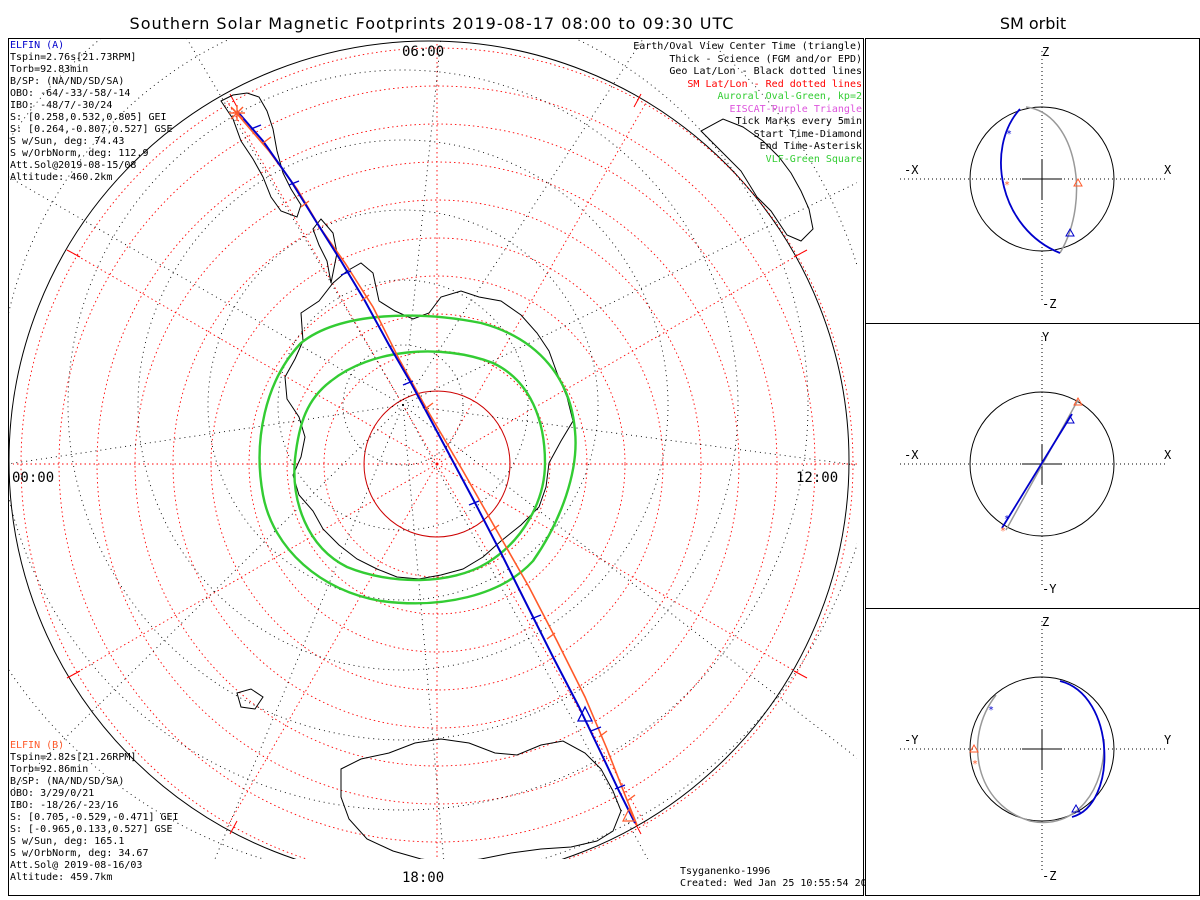  What do you see at coordinates (52, 793) in the screenshot?
I see `elfin-b-line: OBO: 3/29/0/21` at bounding box center [52, 793].